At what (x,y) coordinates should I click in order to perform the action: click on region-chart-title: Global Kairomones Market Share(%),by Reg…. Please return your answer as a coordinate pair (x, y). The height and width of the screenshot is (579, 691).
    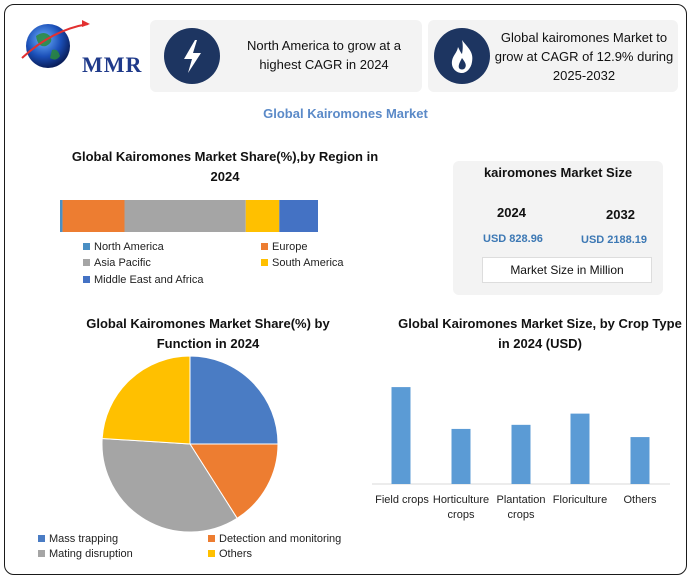
    Looking at the image, I should click on (225, 166).